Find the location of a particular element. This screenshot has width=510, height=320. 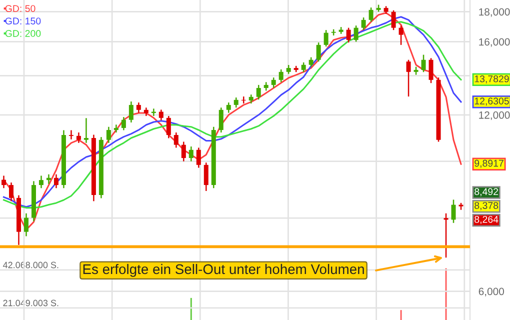

text: 8,492 is located at coordinates (486, 192).